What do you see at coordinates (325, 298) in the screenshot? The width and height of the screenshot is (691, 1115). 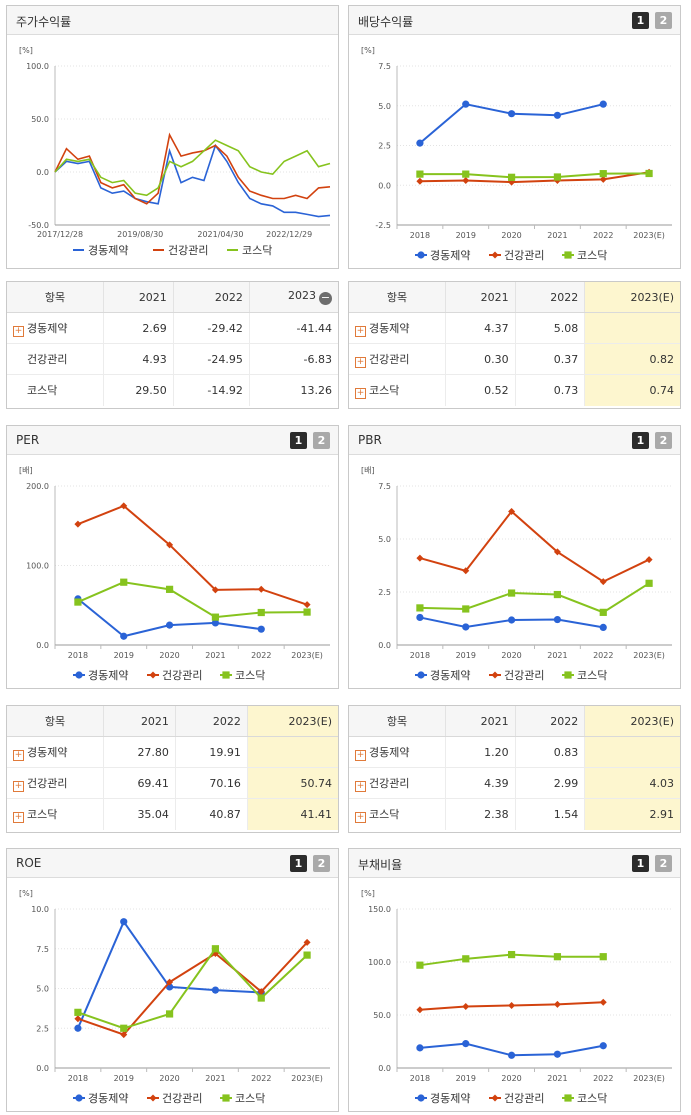 I see `collapse-icon: −` at bounding box center [325, 298].